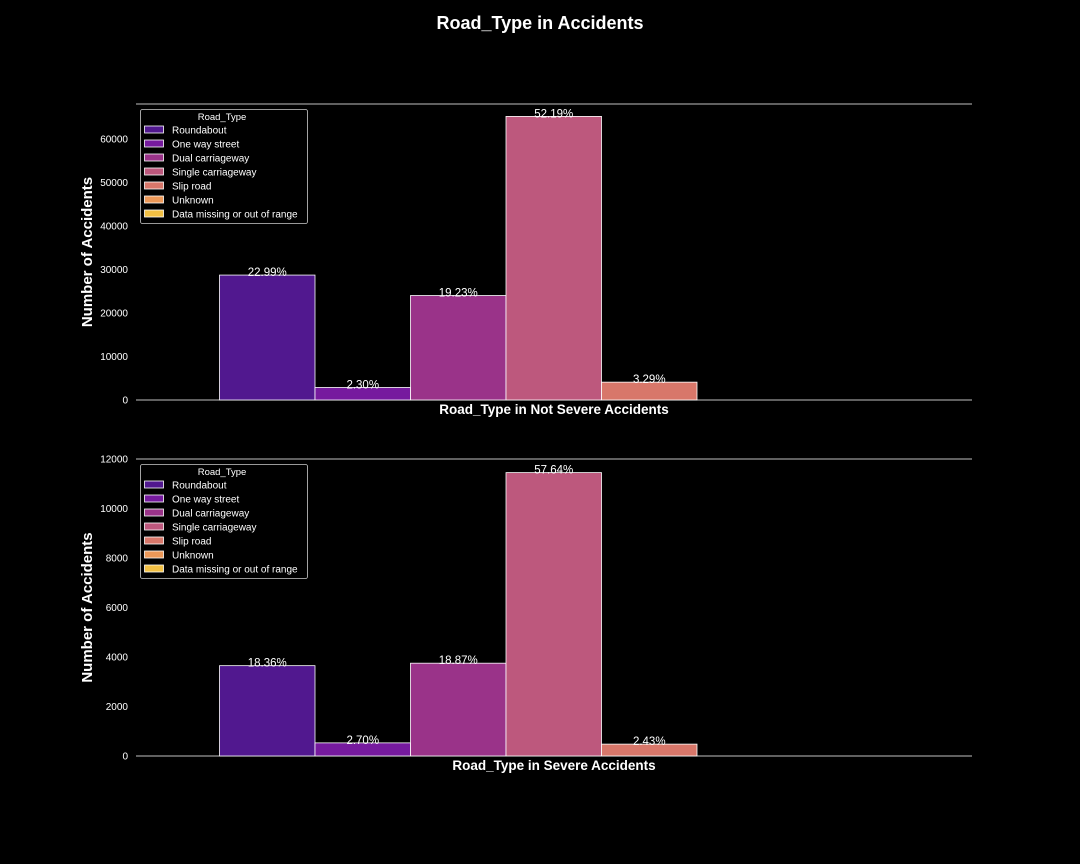 Image resolution: width=1080 pixels, height=864 pixels. What do you see at coordinates (117, 658) in the screenshot?
I see `y-tick-label: 4000` at bounding box center [117, 658].